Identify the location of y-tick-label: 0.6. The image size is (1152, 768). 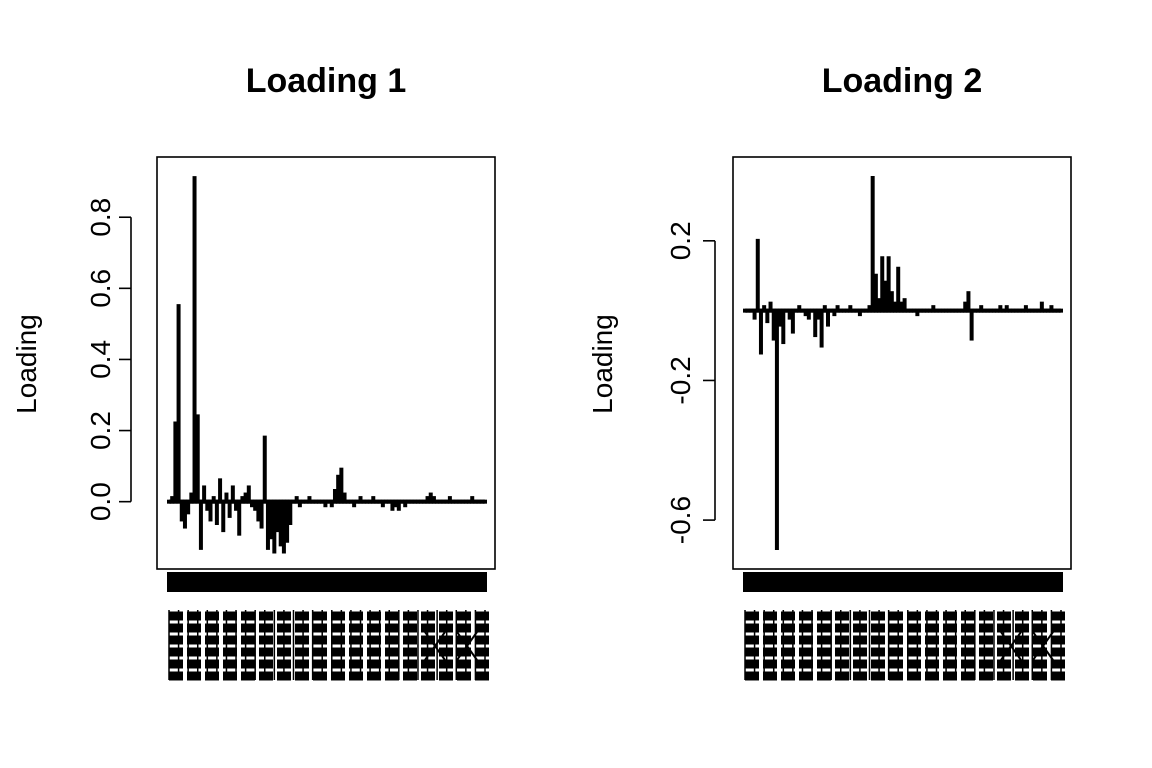
(100, 288).